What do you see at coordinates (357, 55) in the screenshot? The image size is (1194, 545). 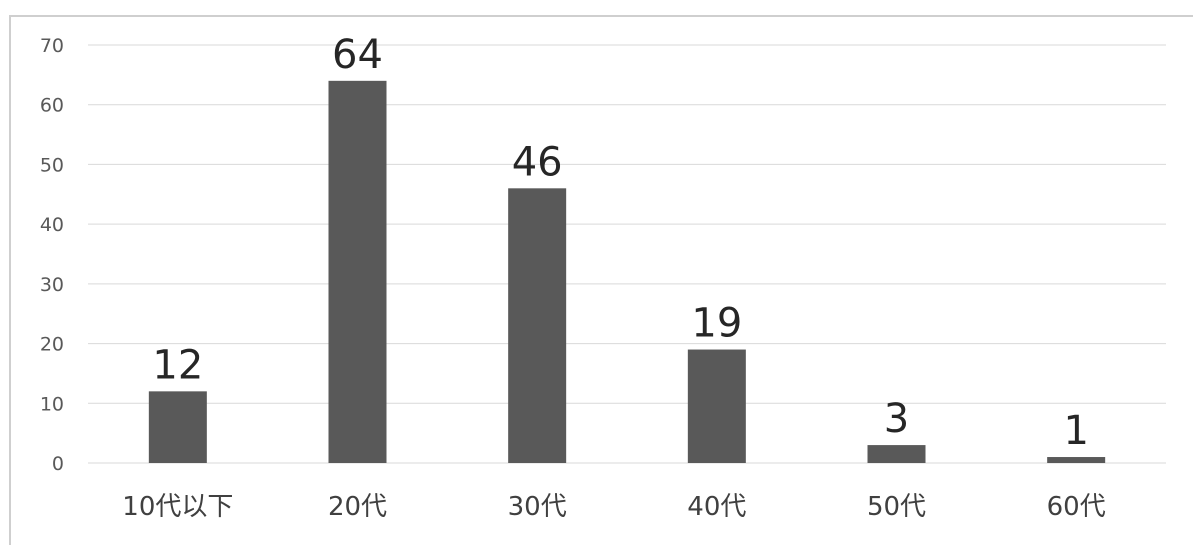 I see `data-label: 64` at bounding box center [357, 55].